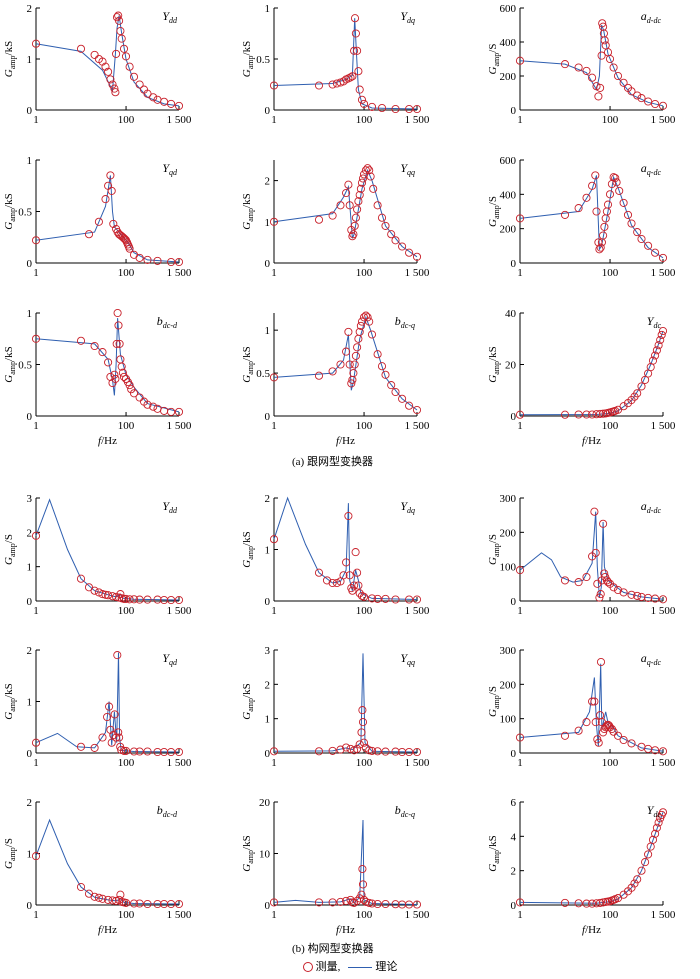 This screenshot has width=700, height=979. Describe the element at coordinates (654, 322) in the screenshot. I see `panel-a-9-title: Ydc` at that location.